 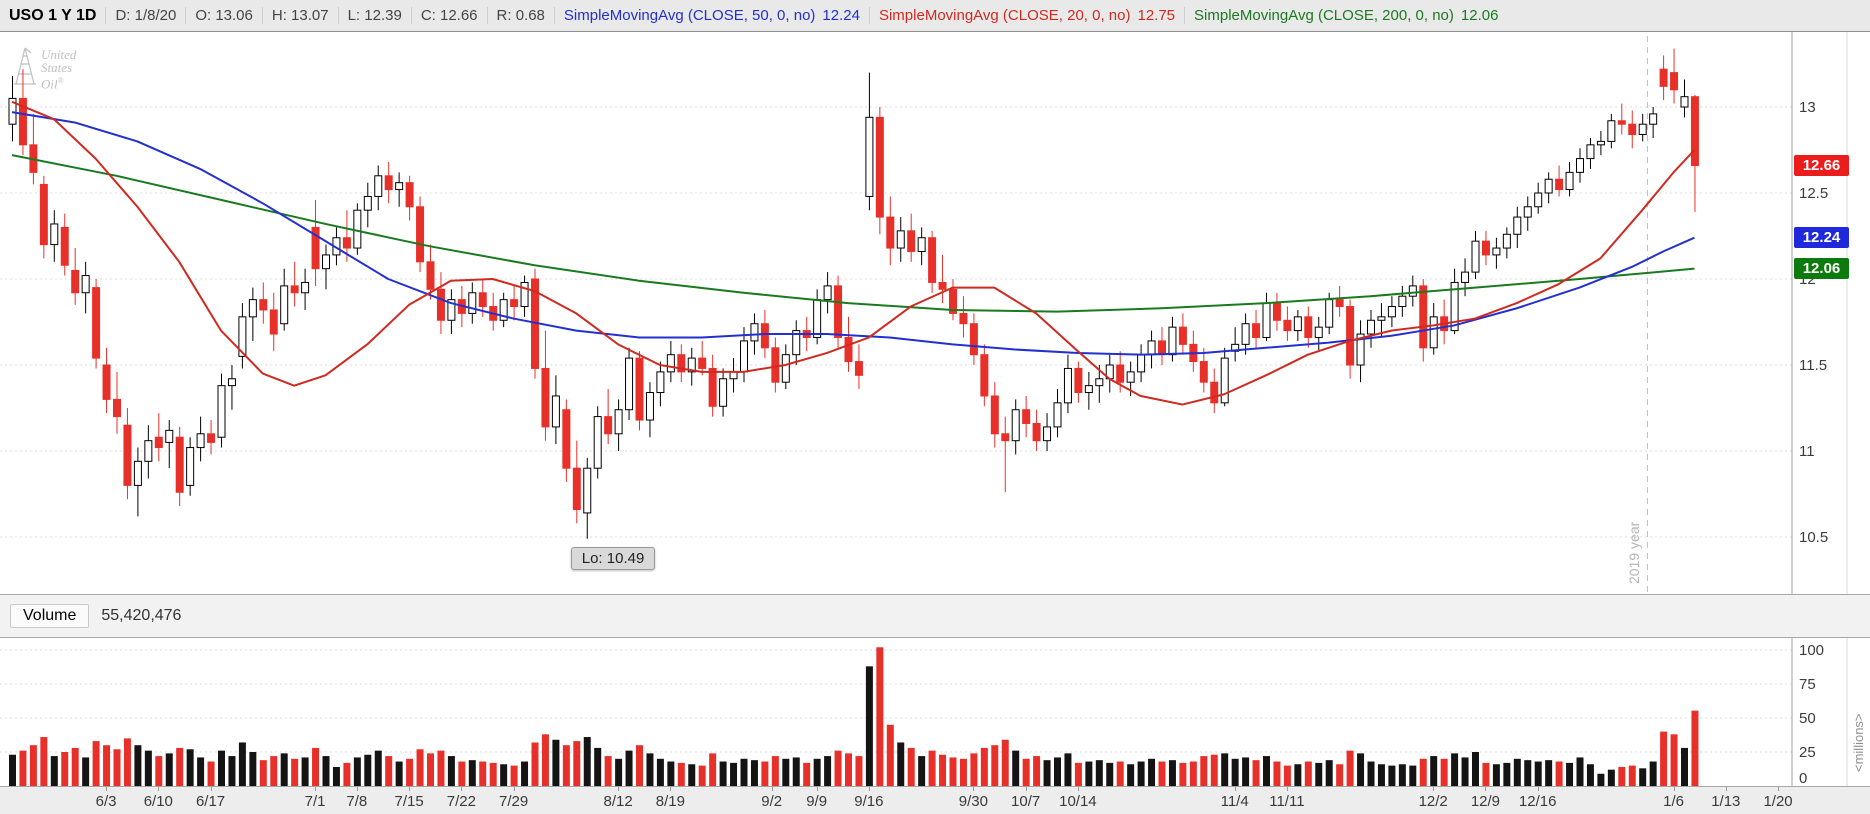 I want to click on indicator-sma200: SimpleMovingAvg (CLOSE, 200, 0, no) 12.06, so click(x=1345, y=15).